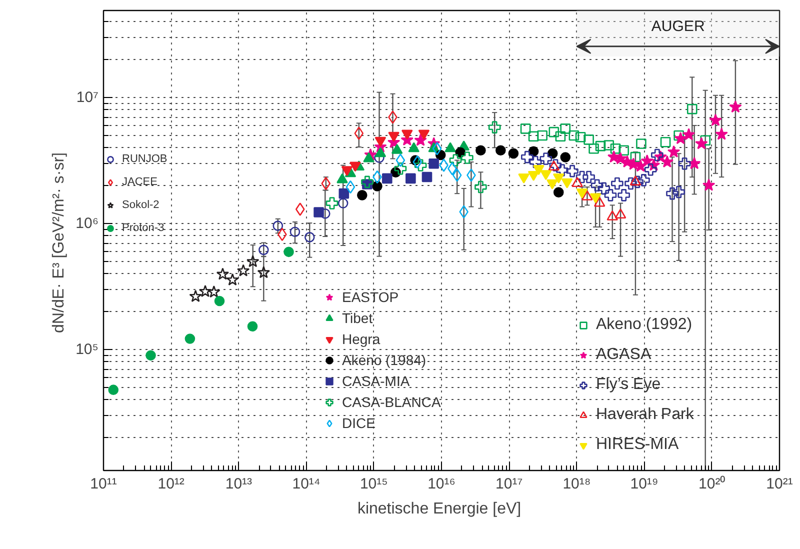 This screenshot has height=549, width=800. What do you see at coordinates (306, 484) in the screenshot?
I see `x-tick-label: 10¹⁴` at bounding box center [306, 484].